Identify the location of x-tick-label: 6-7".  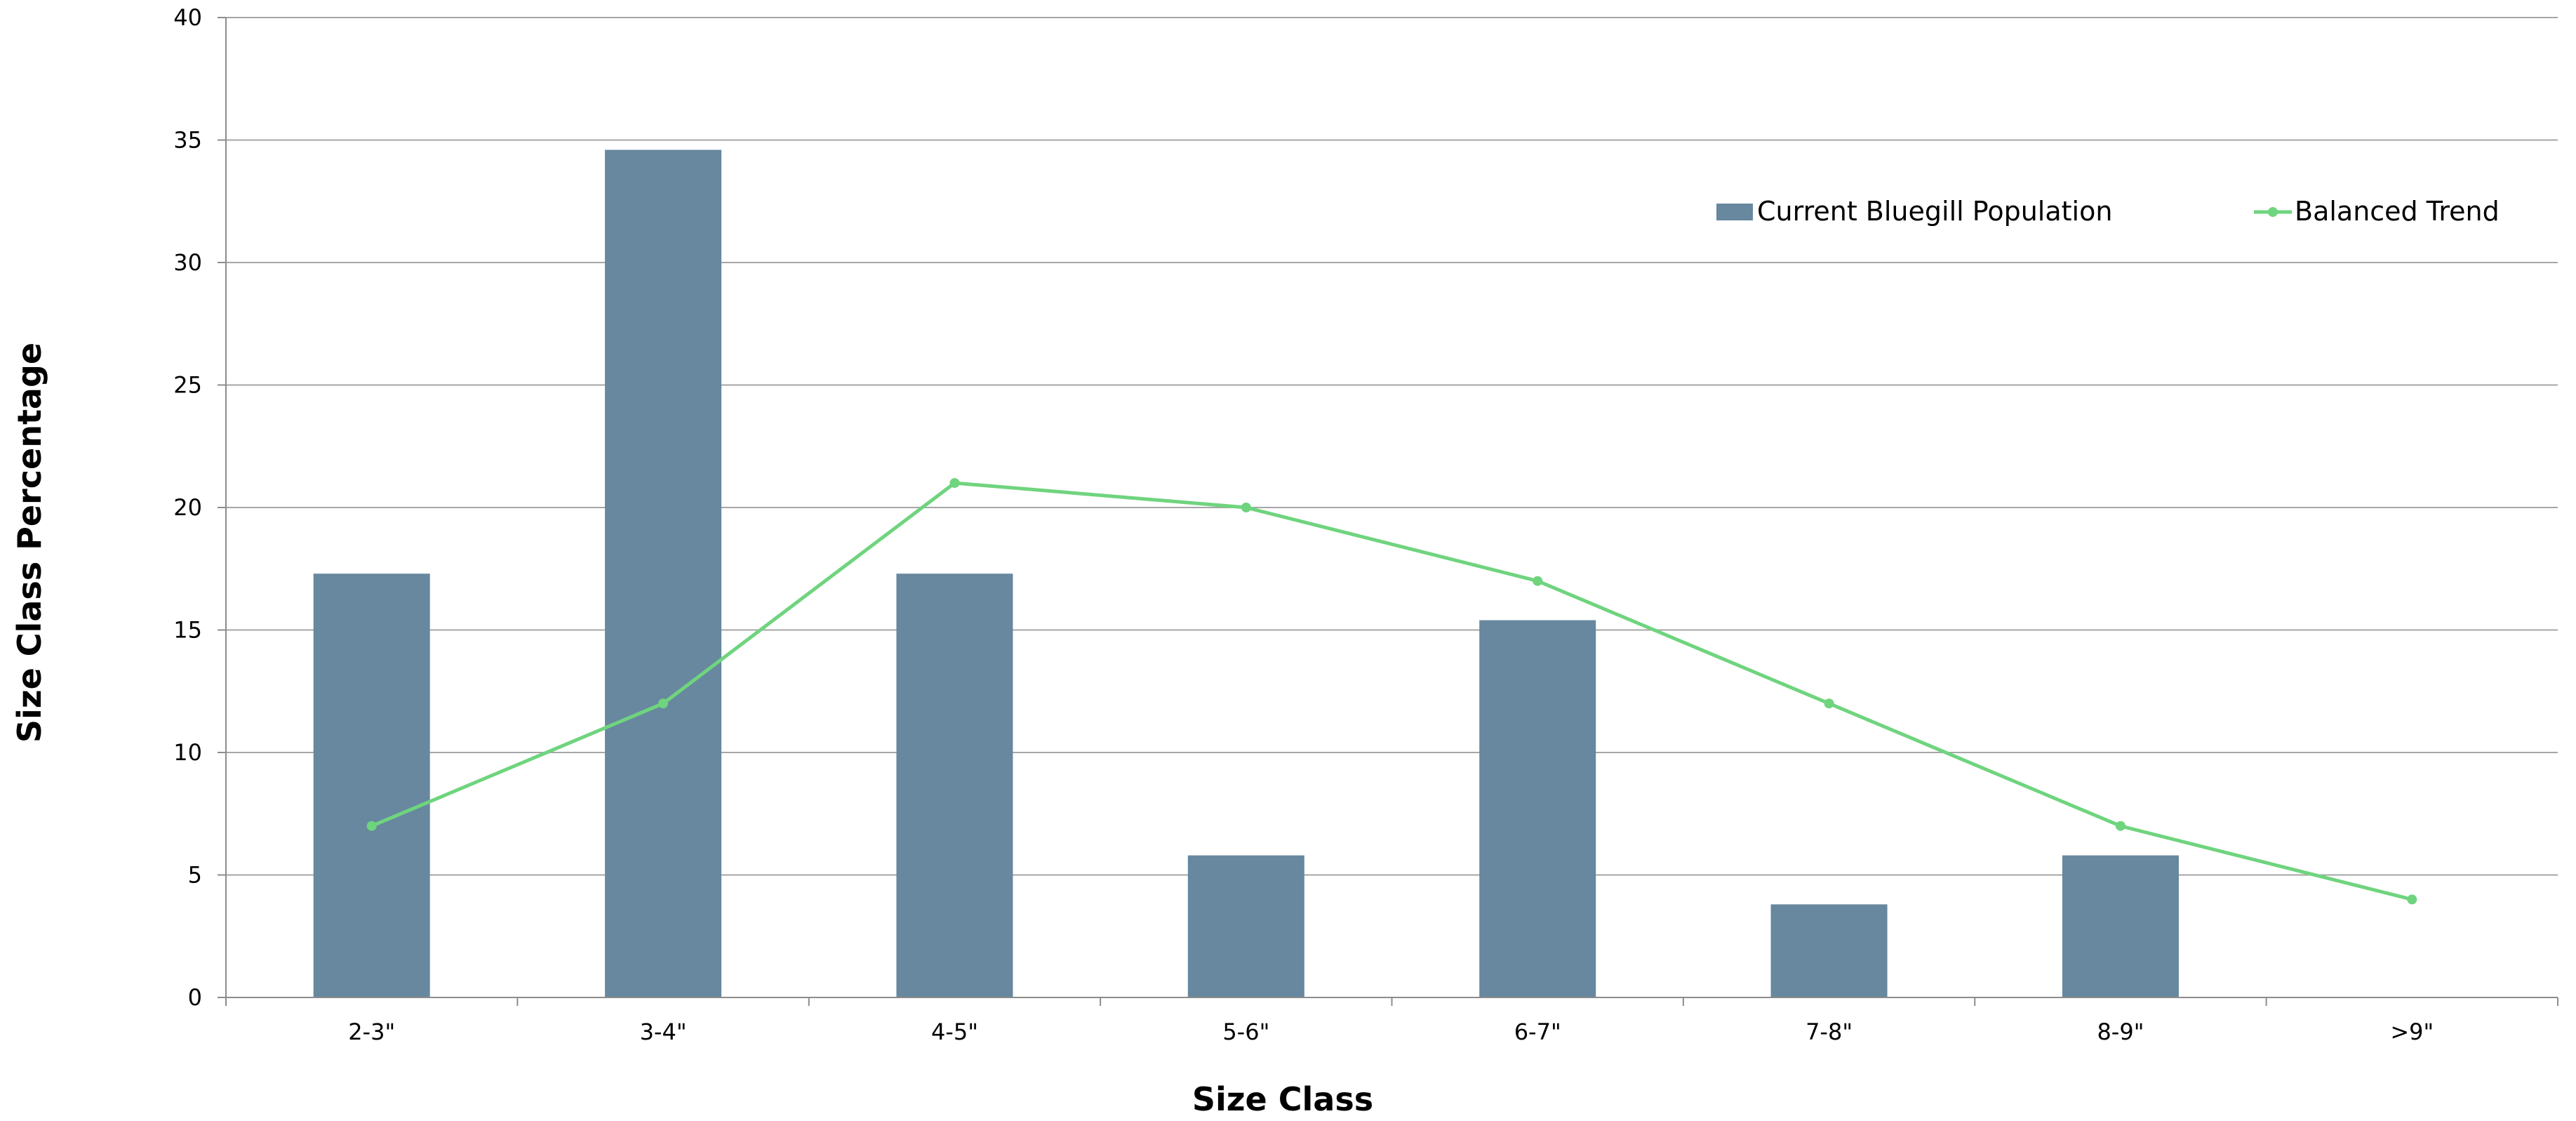
(1537, 1032).